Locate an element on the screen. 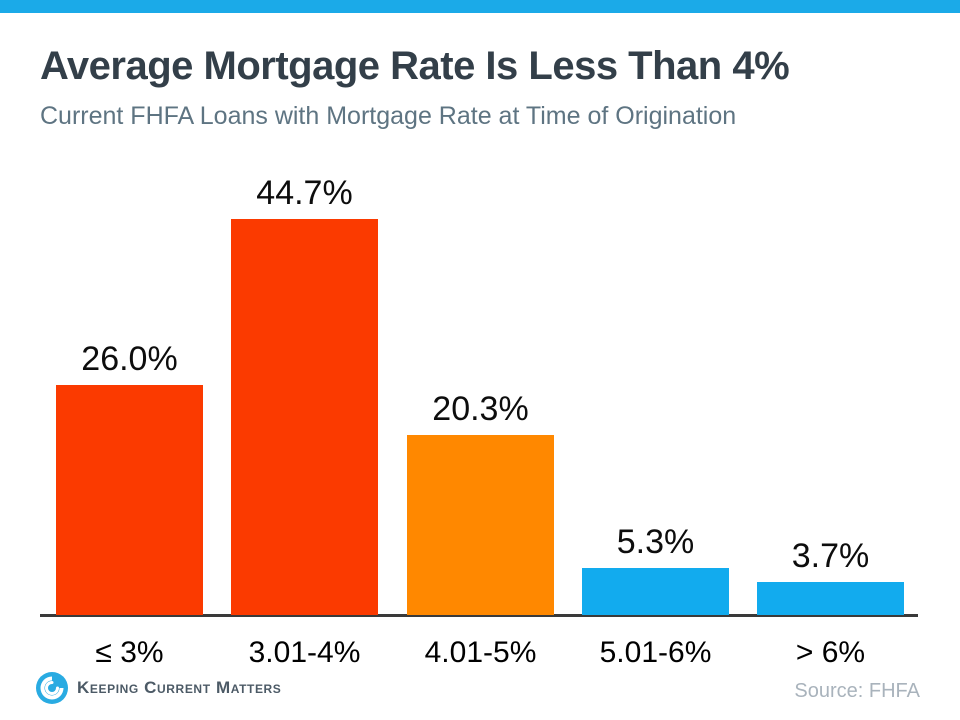  kcm-swirl-icon is located at coordinates (52, 688).